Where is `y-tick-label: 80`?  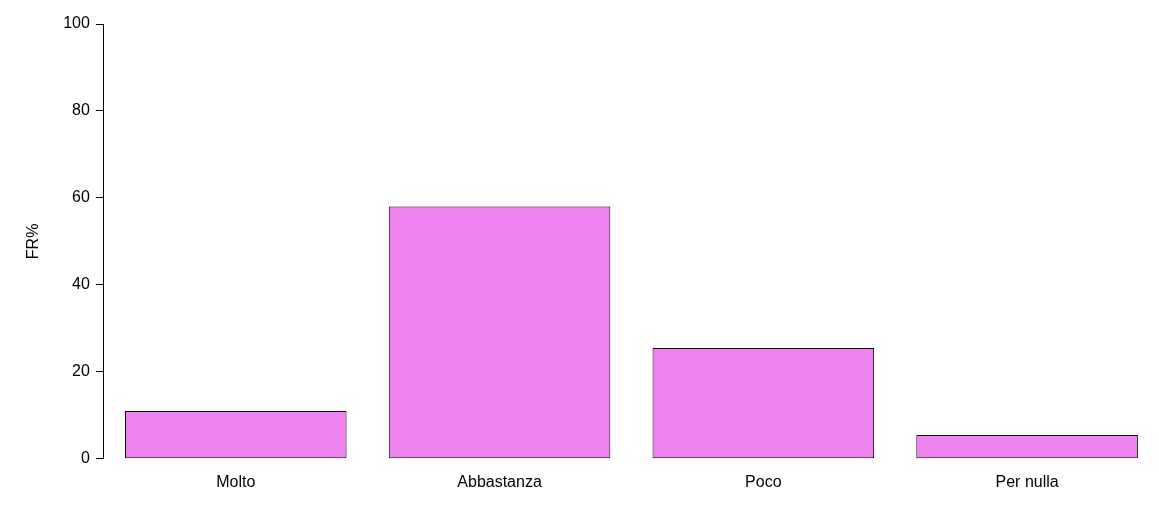 y-tick-label: 80 is located at coordinates (81, 110).